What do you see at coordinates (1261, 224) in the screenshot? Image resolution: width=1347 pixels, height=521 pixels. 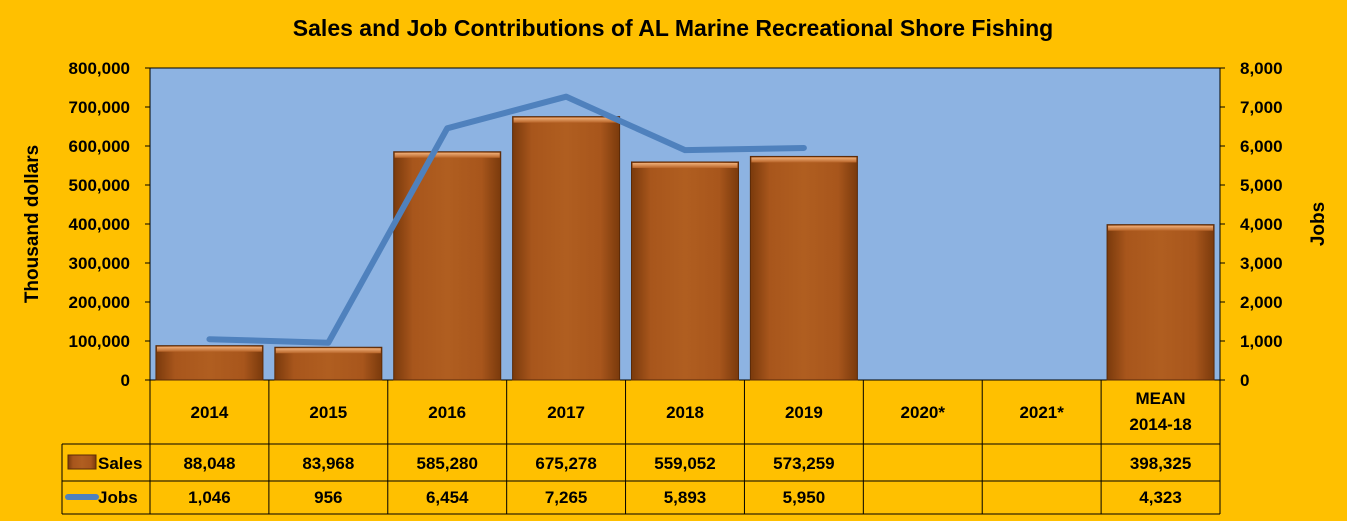 I see `y2-tick-label: 4,000` at bounding box center [1261, 224].